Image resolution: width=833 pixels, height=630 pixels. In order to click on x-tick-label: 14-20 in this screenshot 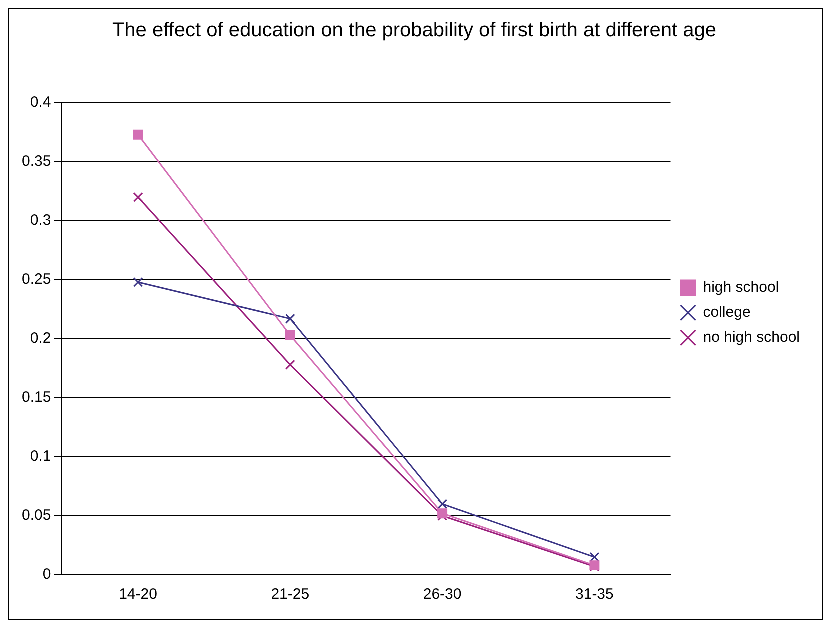, I will do `click(138, 595)`.